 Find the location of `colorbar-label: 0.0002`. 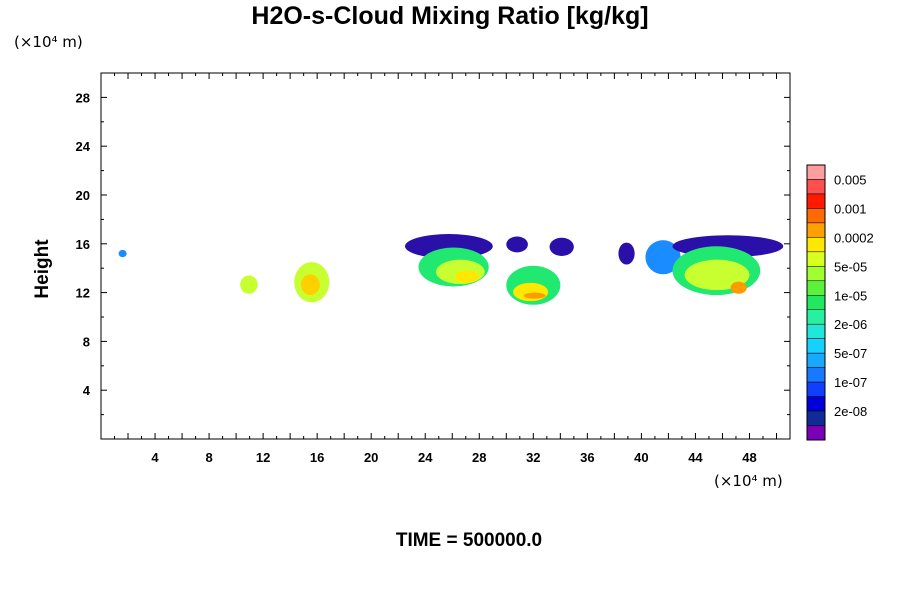

colorbar-label: 0.0002 is located at coordinates (854, 237).